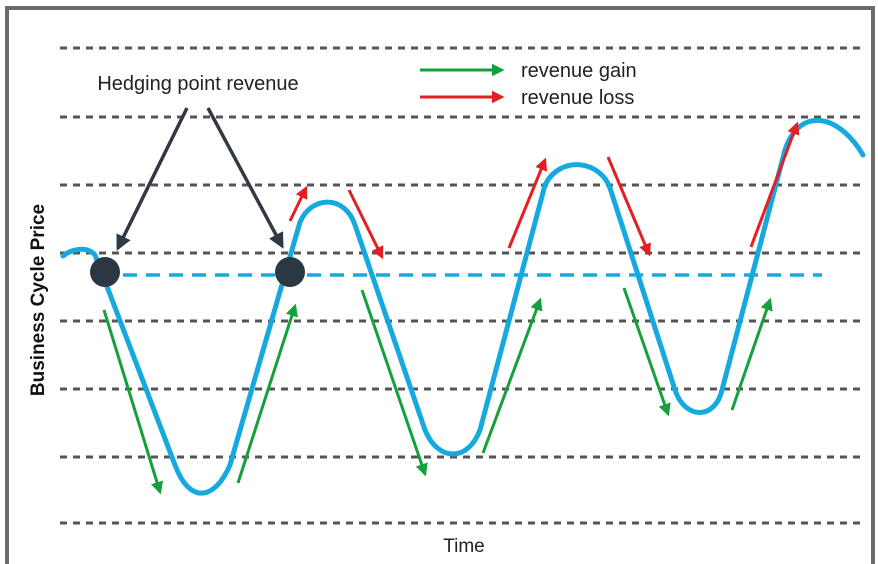 The width and height of the screenshot is (878, 564). Describe the element at coordinates (577, 98) in the screenshot. I see `legend-loss-label: revenue loss` at that location.